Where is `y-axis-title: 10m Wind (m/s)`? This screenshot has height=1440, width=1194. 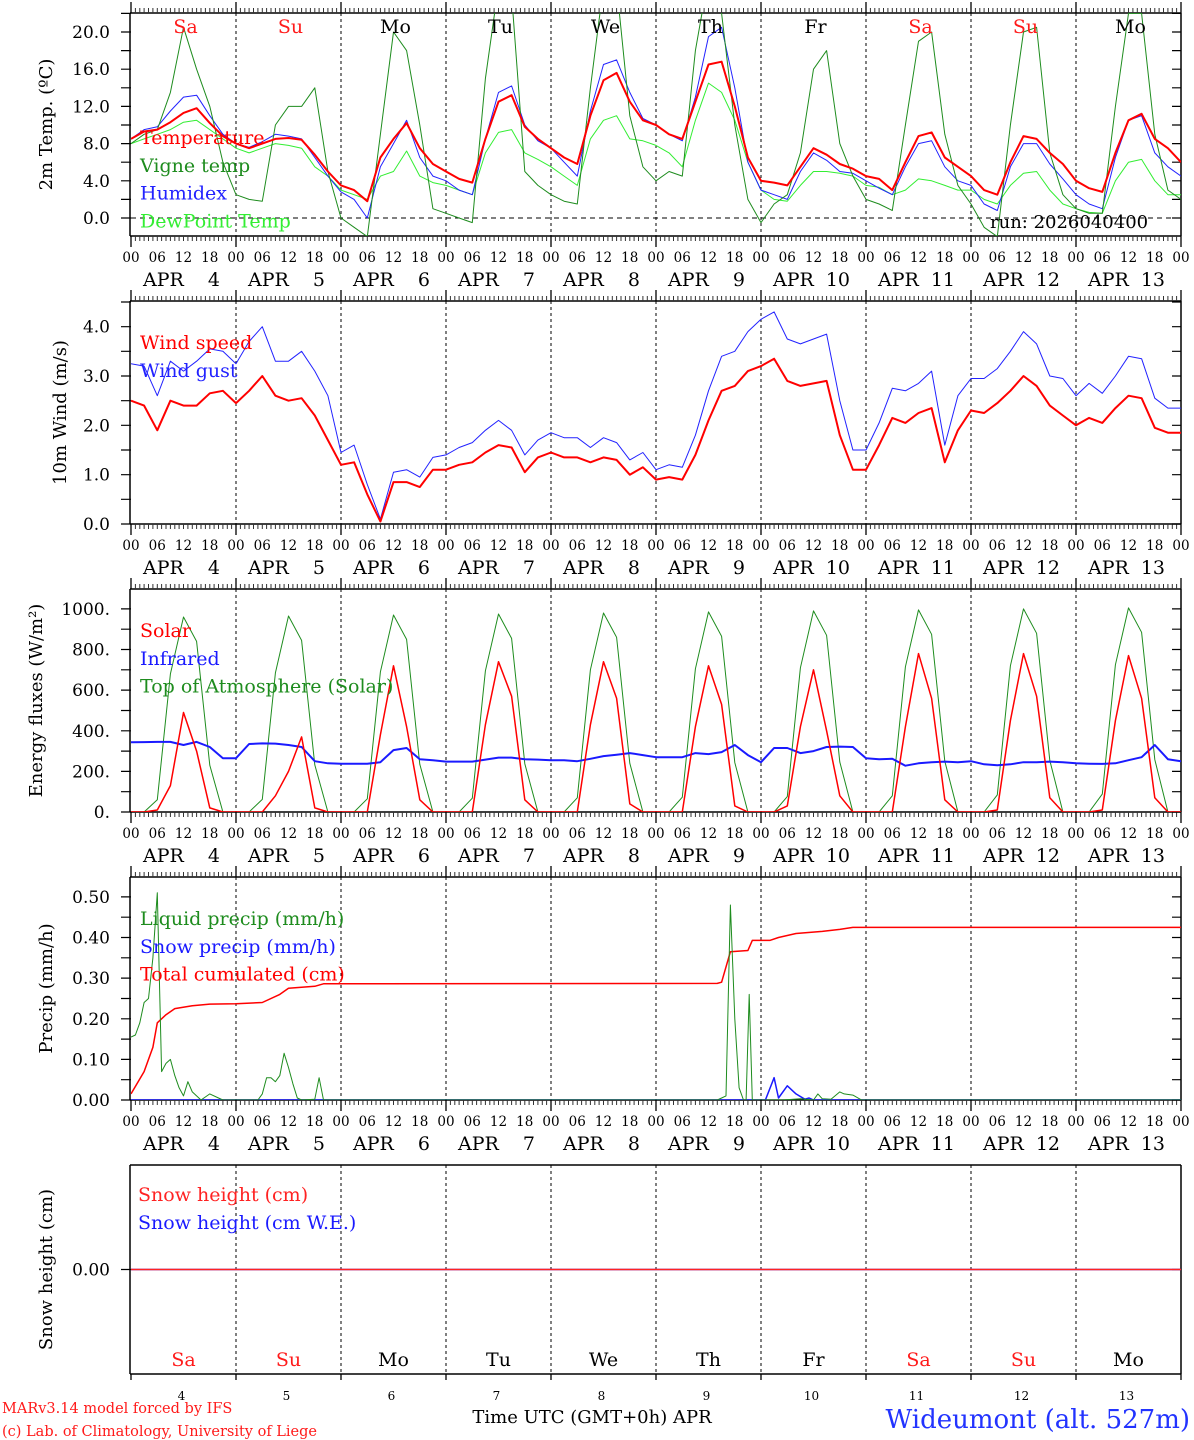 y-axis-title: 10m Wind (m/s) is located at coordinates (60, 412).